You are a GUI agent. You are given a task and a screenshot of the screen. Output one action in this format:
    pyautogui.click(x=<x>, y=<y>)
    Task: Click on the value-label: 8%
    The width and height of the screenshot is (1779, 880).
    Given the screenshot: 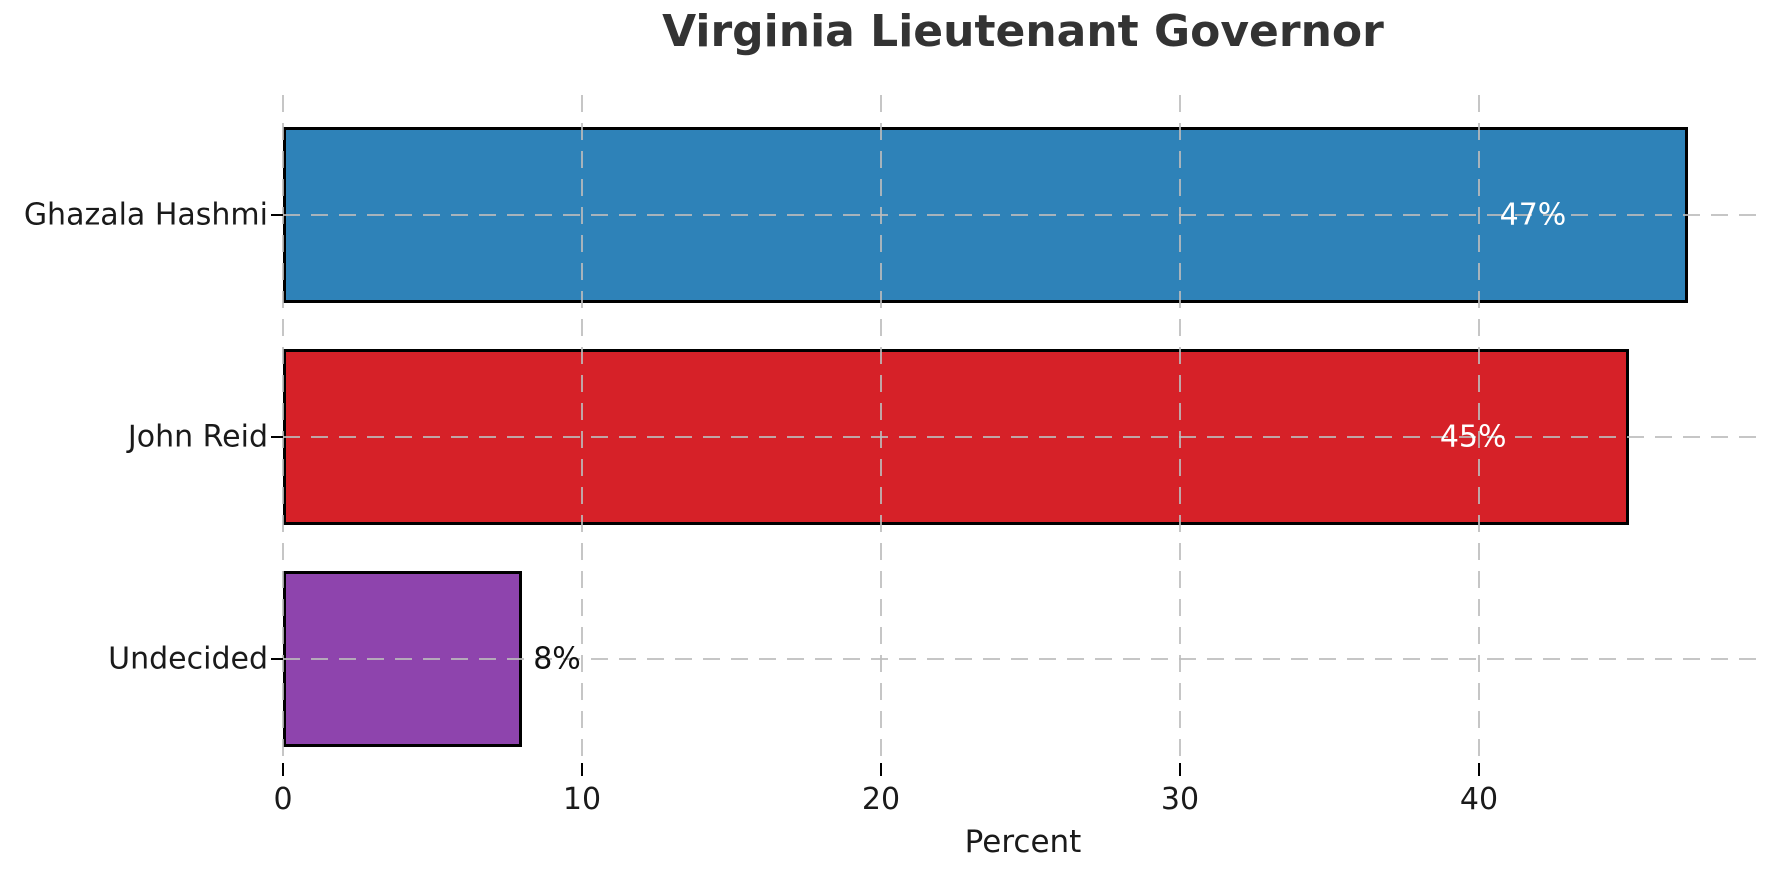 What is the action you would take?
    pyautogui.click(x=557, y=659)
    